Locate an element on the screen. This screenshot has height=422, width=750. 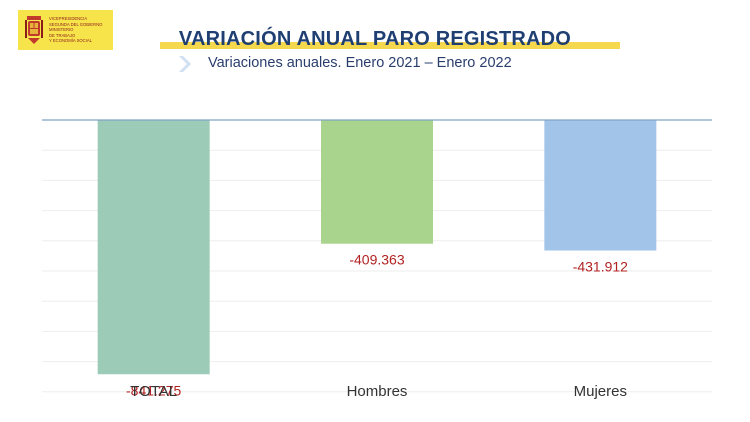
title-accent-bar is located at coordinates (390, 45).